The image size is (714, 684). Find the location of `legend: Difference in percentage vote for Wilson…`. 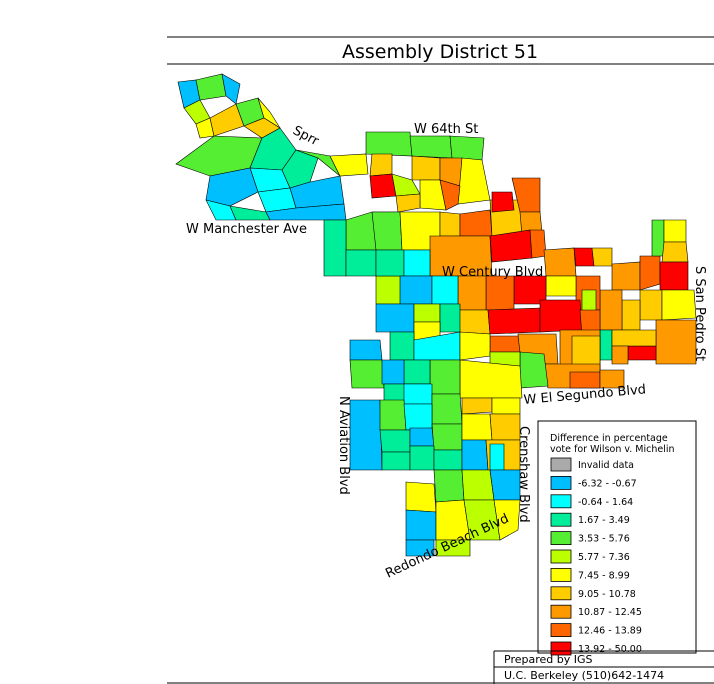

legend: Difference in percentage vote for Wilson… is located at coordinates (617, 538).